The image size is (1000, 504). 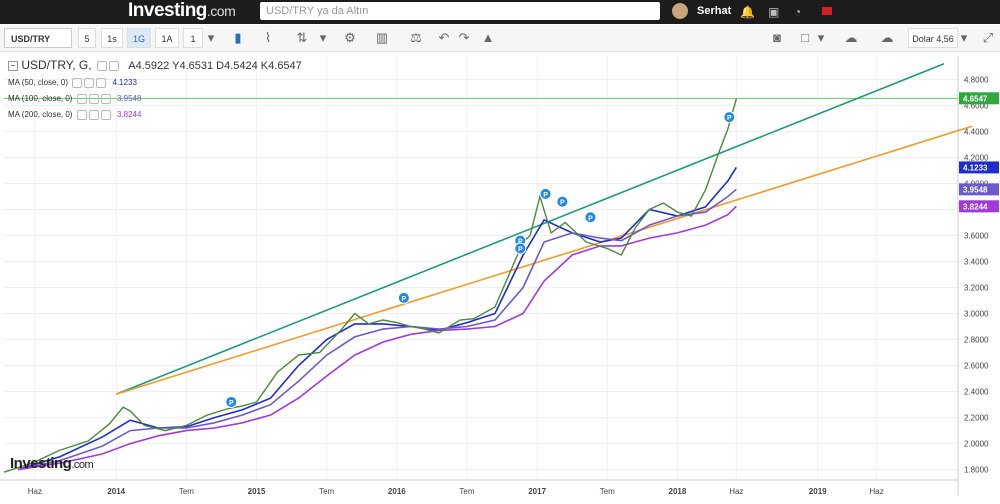 What do you see at coordinates (38, 38) in the screenshot?
I see `symbol-input: USD/TRY` at bounding box center [38, 38].